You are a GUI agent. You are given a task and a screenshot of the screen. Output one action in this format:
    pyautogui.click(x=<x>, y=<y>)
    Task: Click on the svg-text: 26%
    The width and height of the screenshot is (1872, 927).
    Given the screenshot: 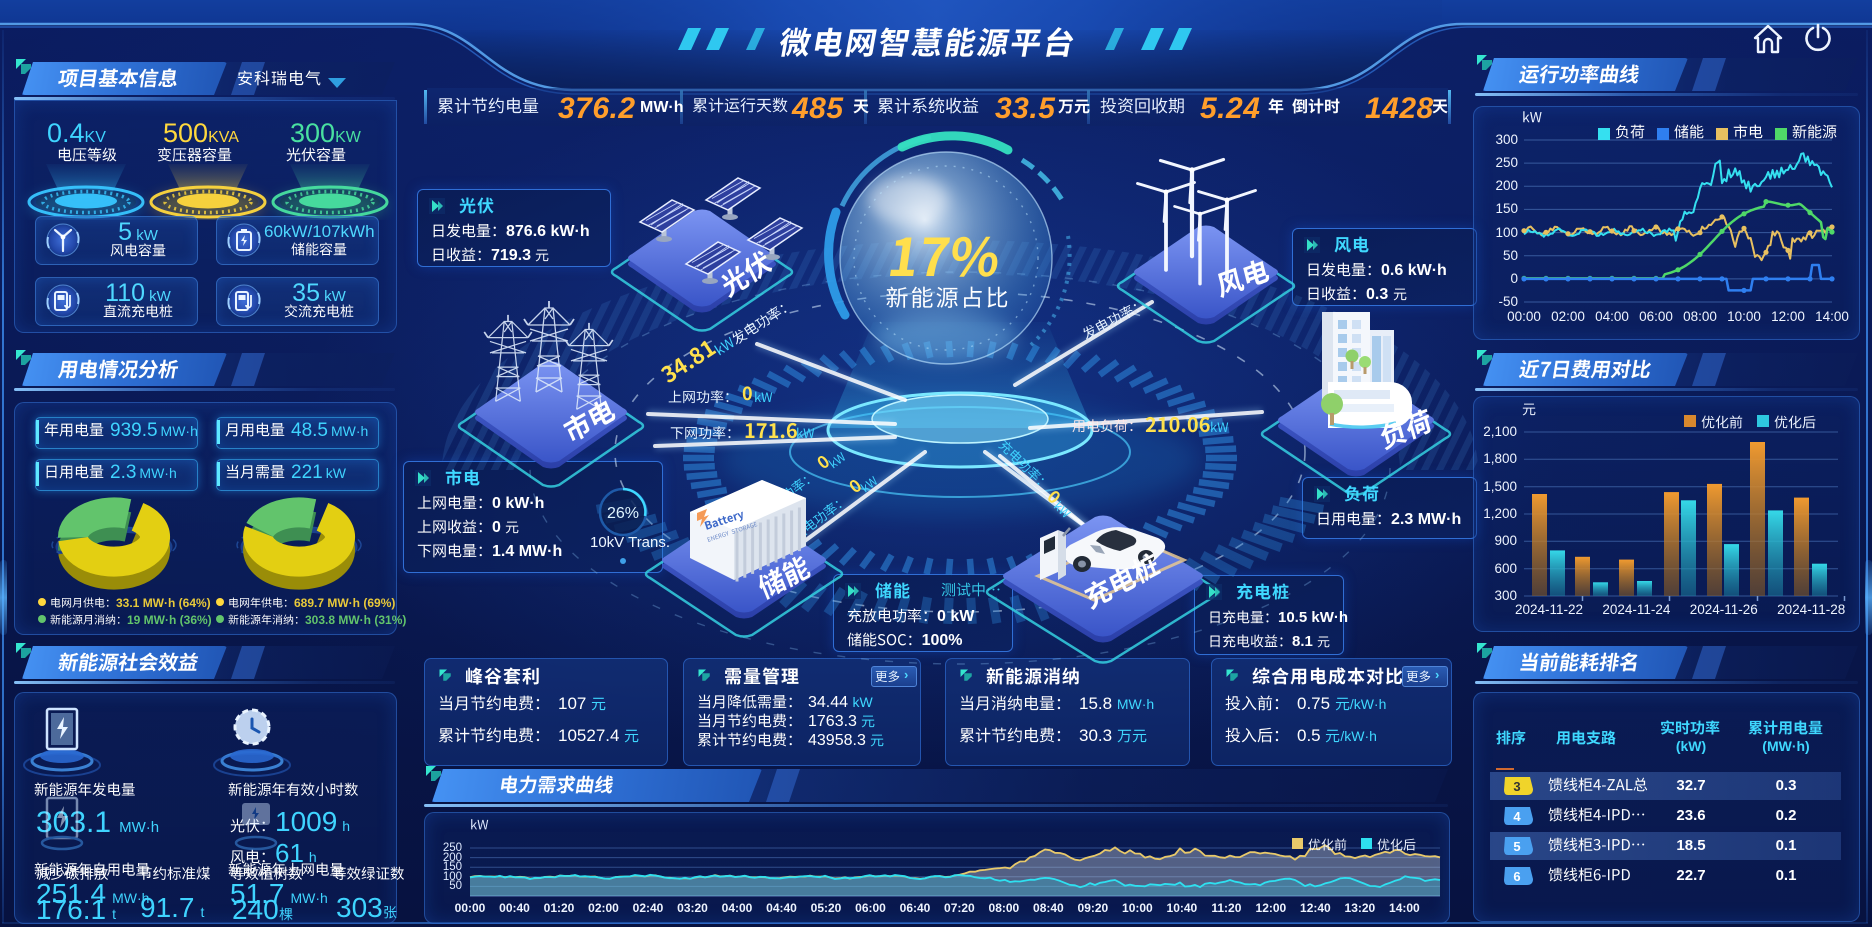 What is the action you would take?
    pyautogui.click(x=623, y=513)
    